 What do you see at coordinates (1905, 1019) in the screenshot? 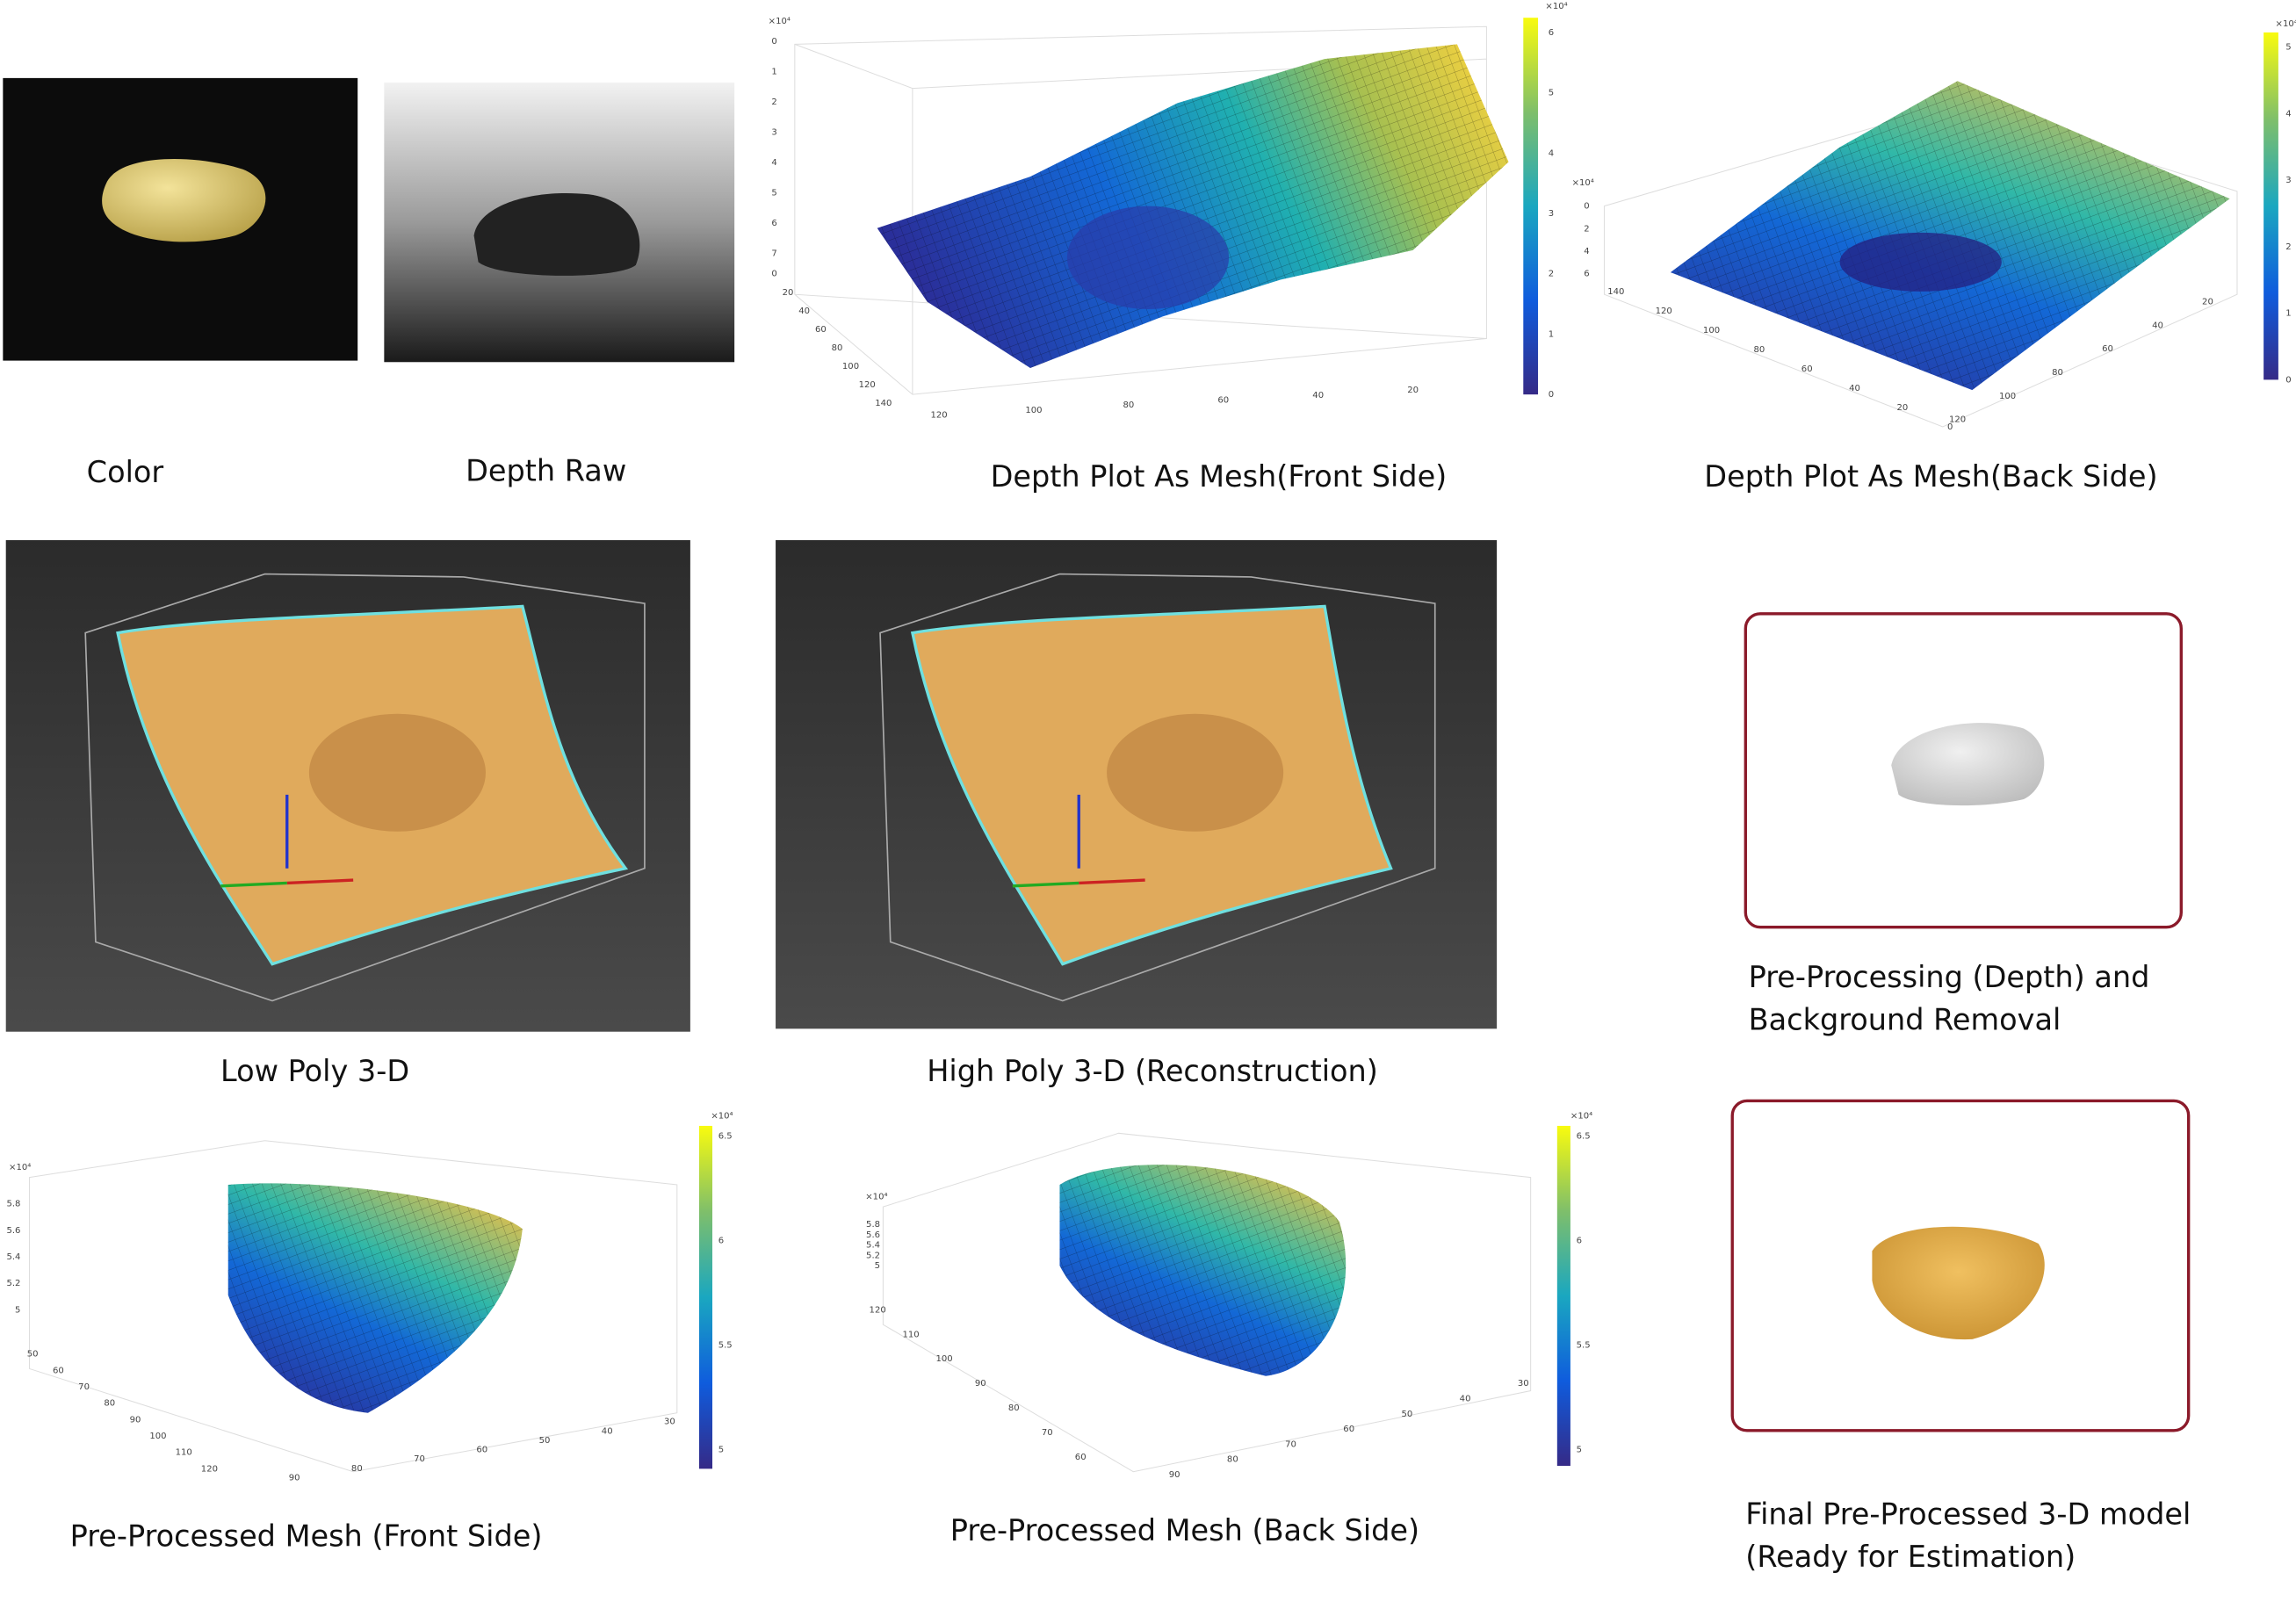
I see `caption: Background Removal` at bounding box center [1905, 1019].